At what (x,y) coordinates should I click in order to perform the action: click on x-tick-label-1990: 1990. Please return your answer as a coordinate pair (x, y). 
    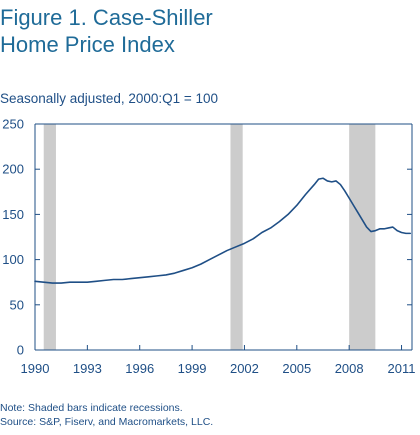
    Looking at the image, I should click on (35, 368).